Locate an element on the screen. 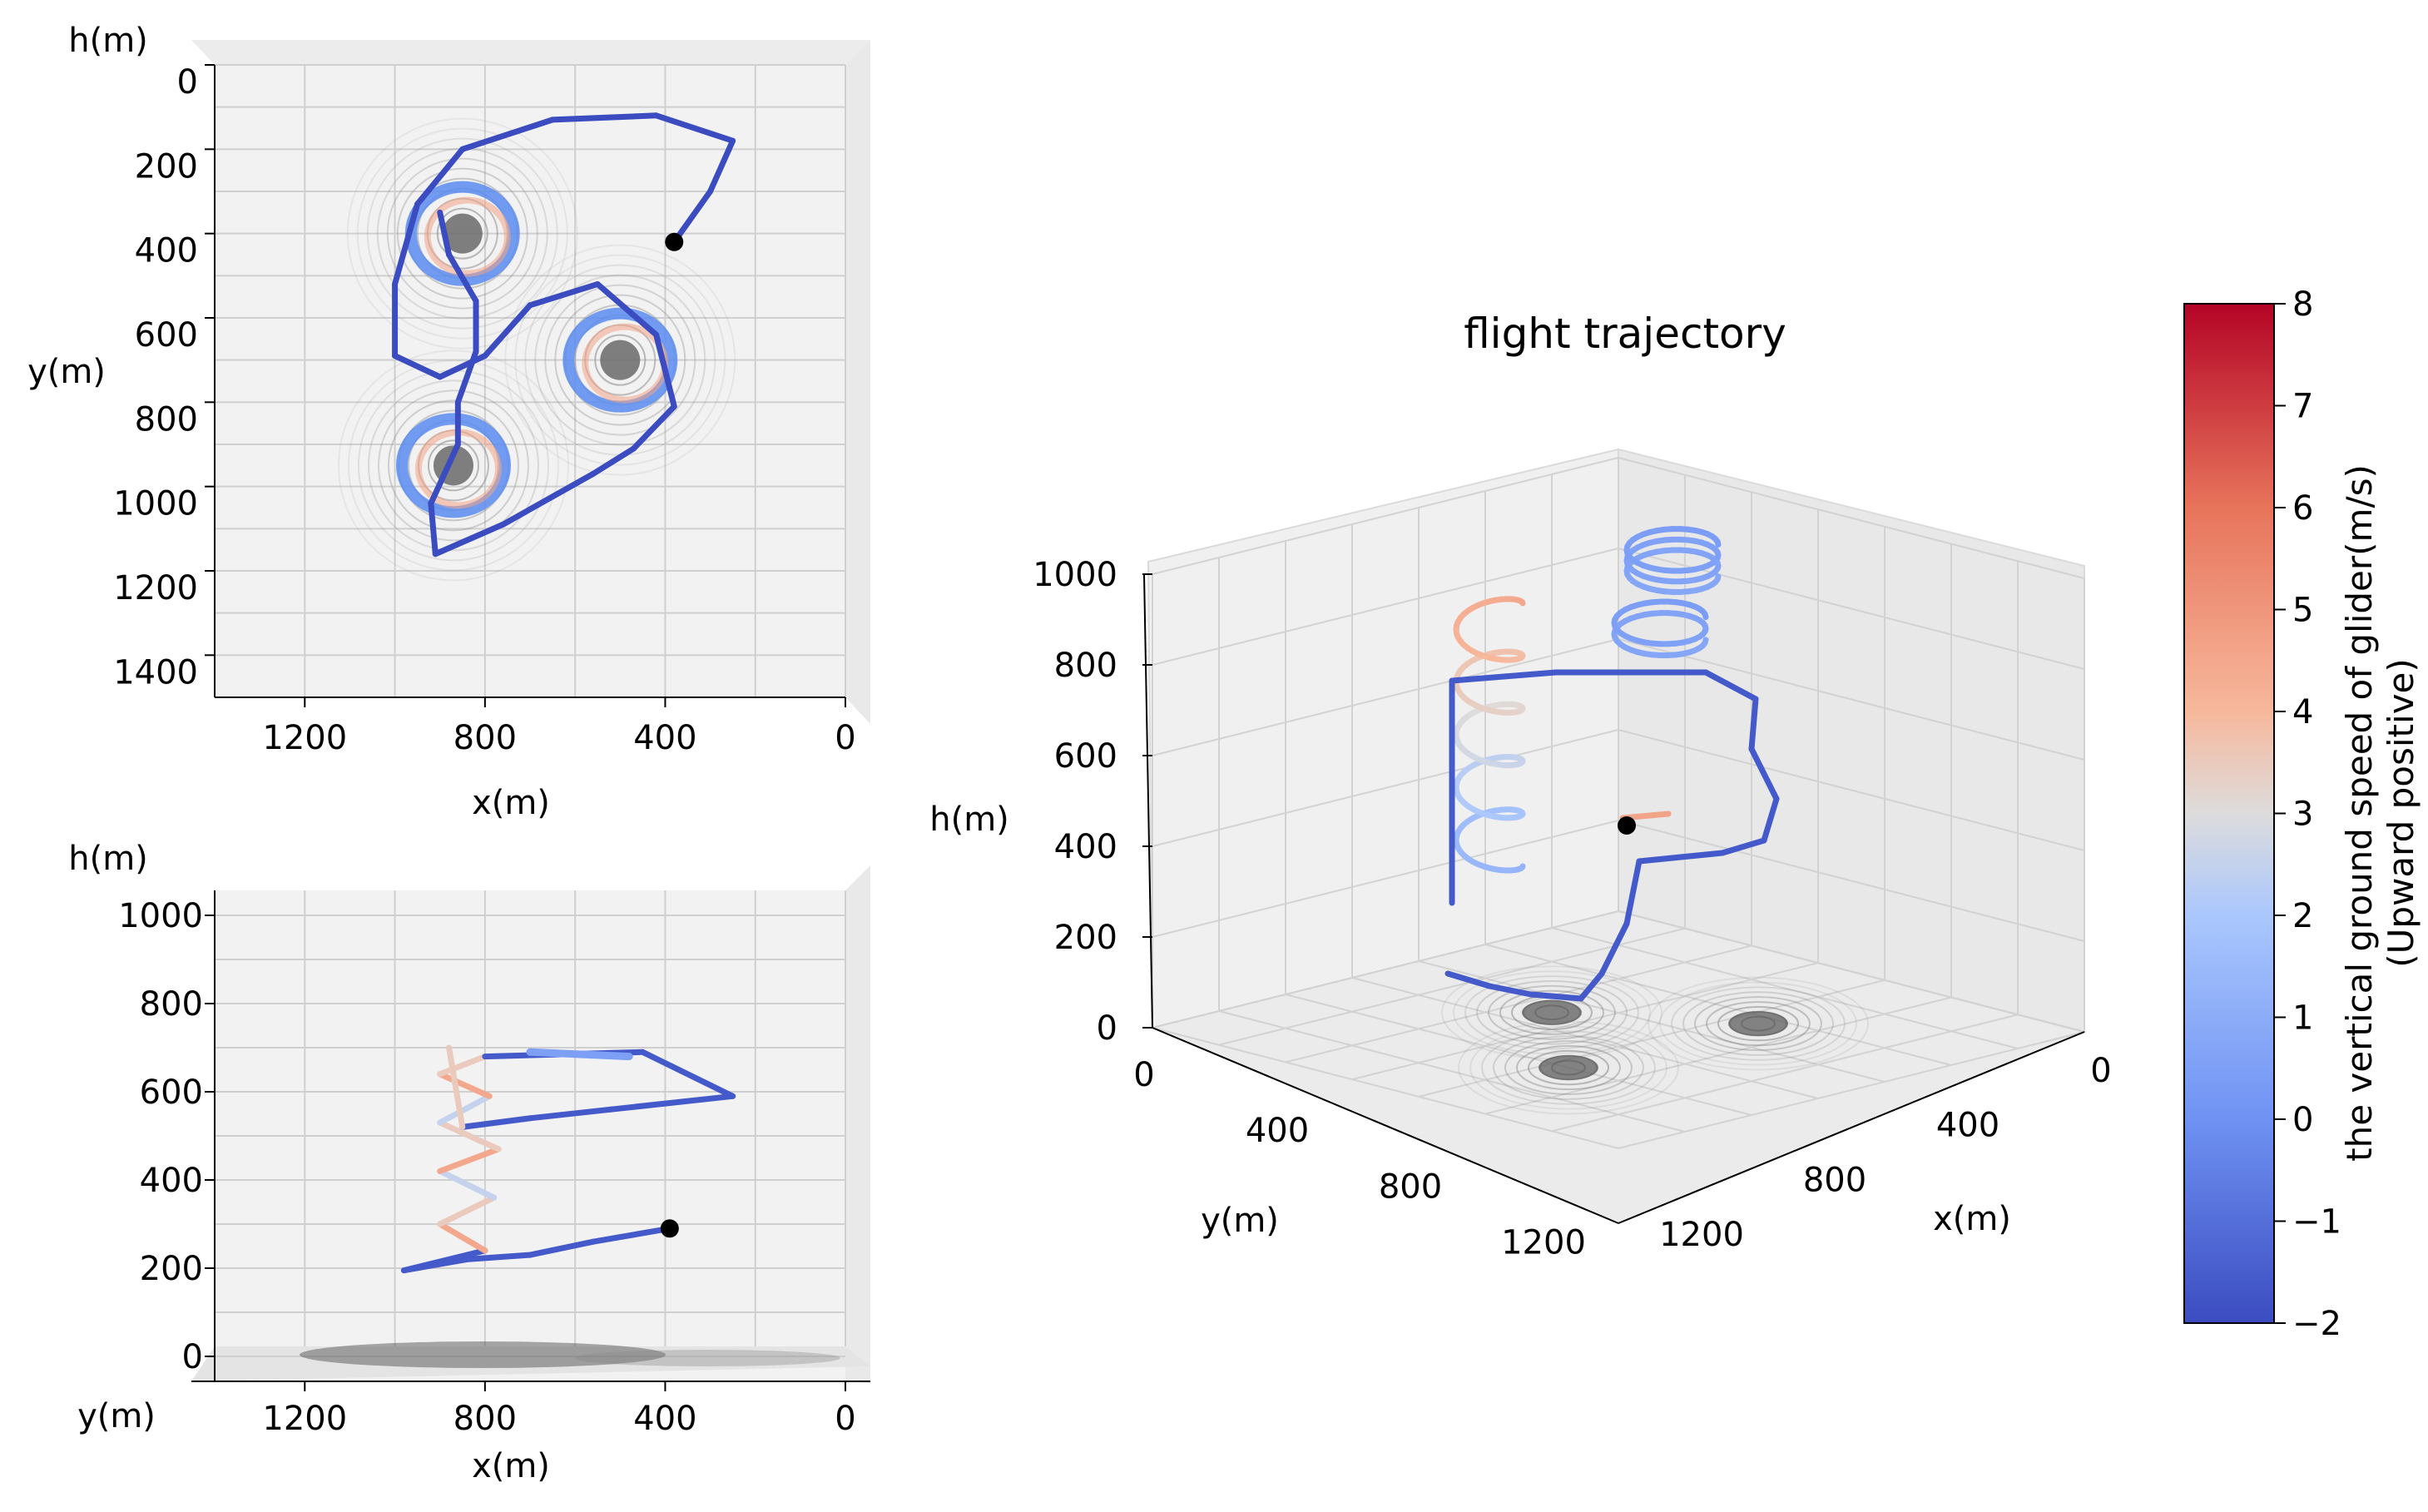 The image size is (2428, 1512). colorbar-tick-label: −2 is located at coordinates (2316, 1324).